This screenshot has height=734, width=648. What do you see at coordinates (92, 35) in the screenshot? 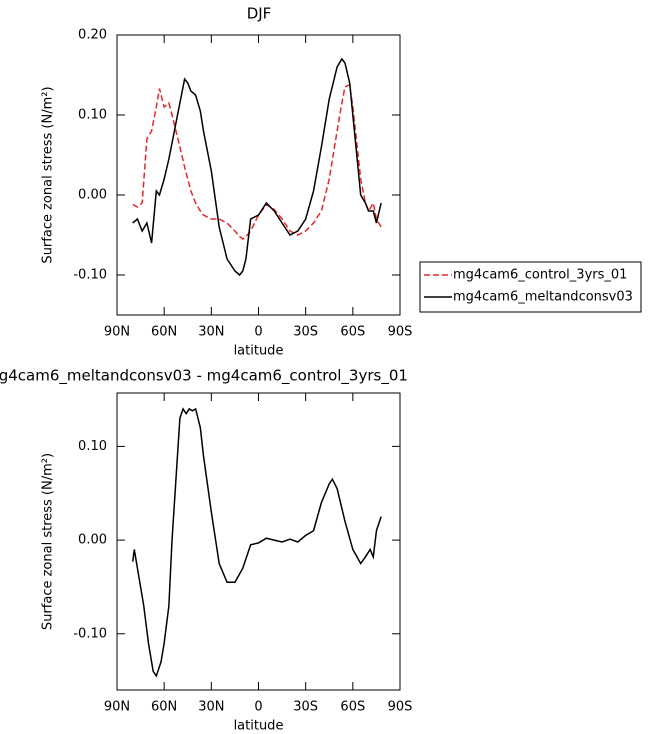
I see `y-tick-label: 0.20` at bounding box center [92, 35].